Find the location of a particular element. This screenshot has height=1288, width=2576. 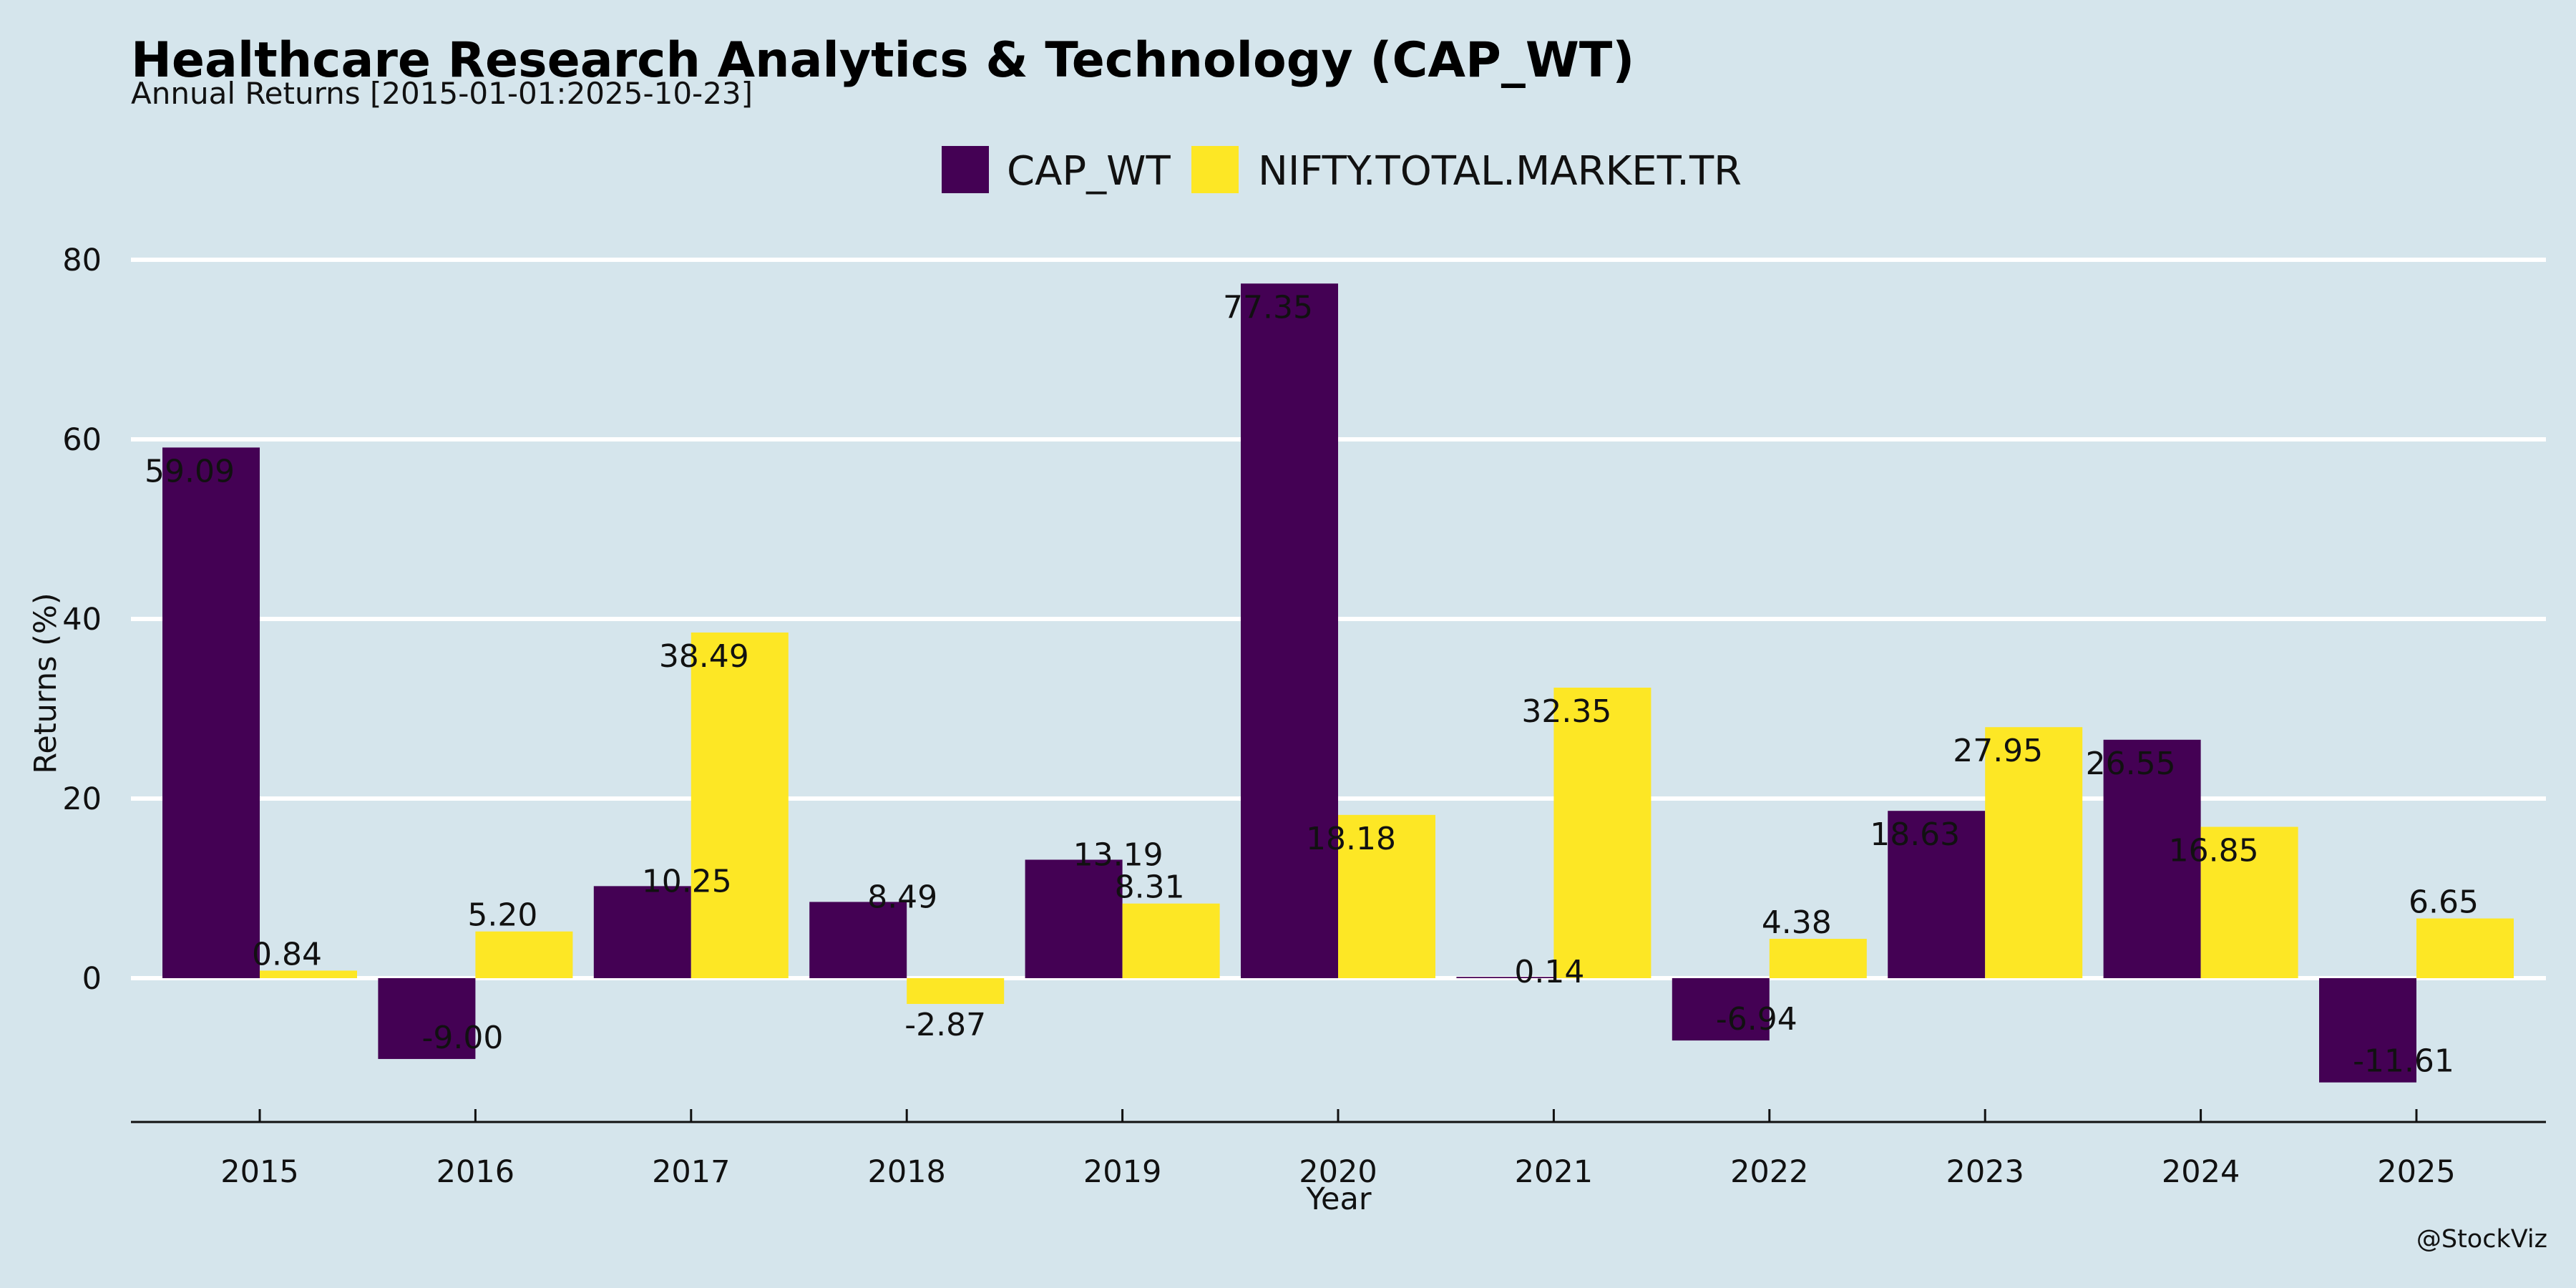

y-tick-label: 20 is located at coordinates (82, 799).